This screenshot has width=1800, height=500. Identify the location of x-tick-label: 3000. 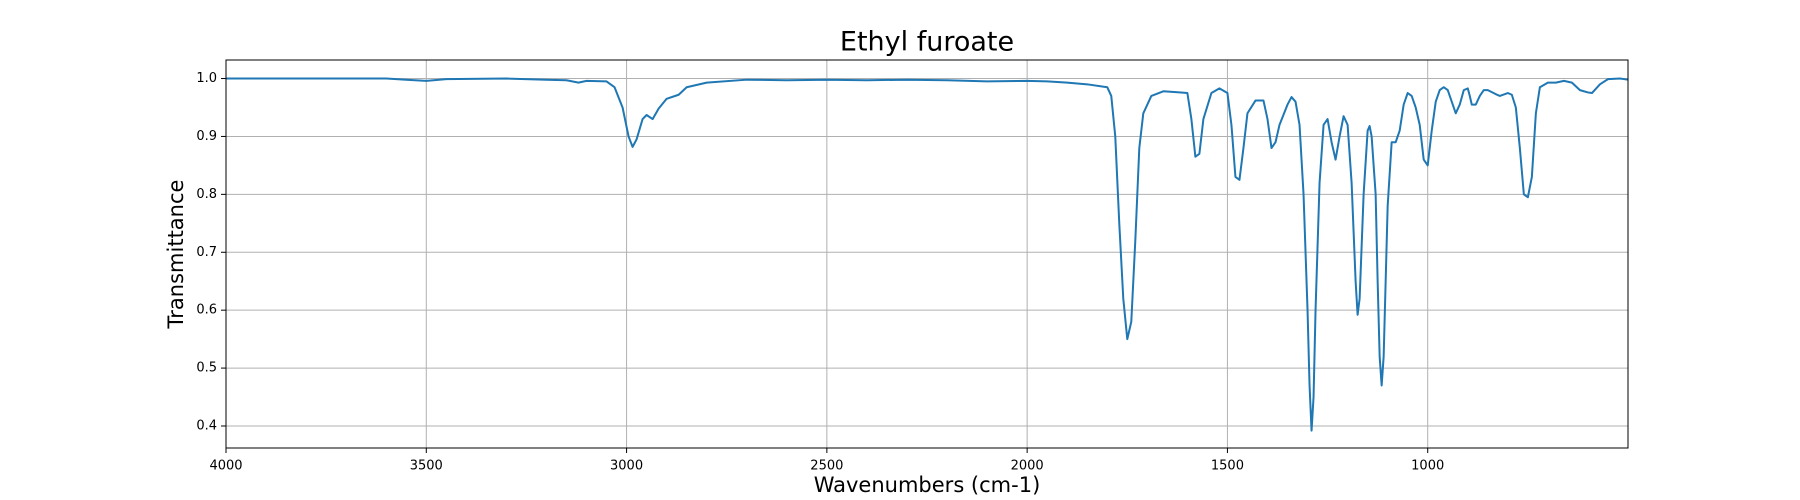
(626, 466).